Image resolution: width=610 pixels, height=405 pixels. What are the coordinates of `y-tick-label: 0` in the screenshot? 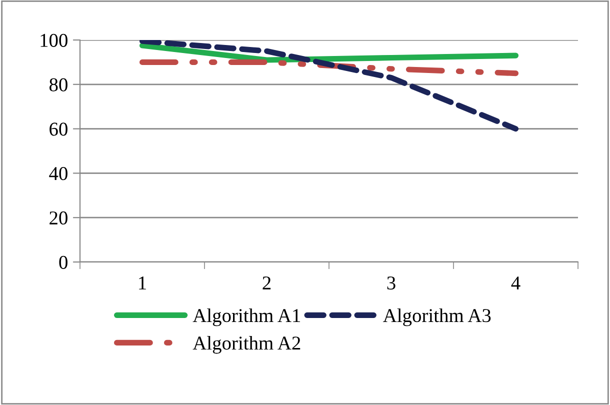 It's located at (63, 262).